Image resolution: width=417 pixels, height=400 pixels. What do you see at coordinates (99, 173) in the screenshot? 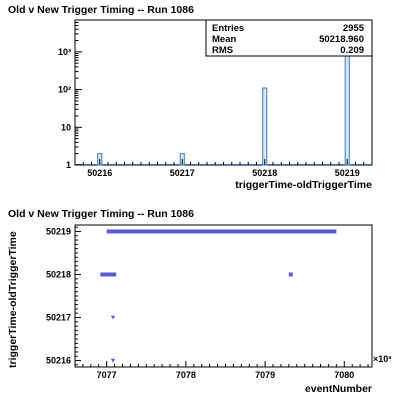
I see `histogram-x-tick-label-0: 50216` at bounding box center [99, 173].